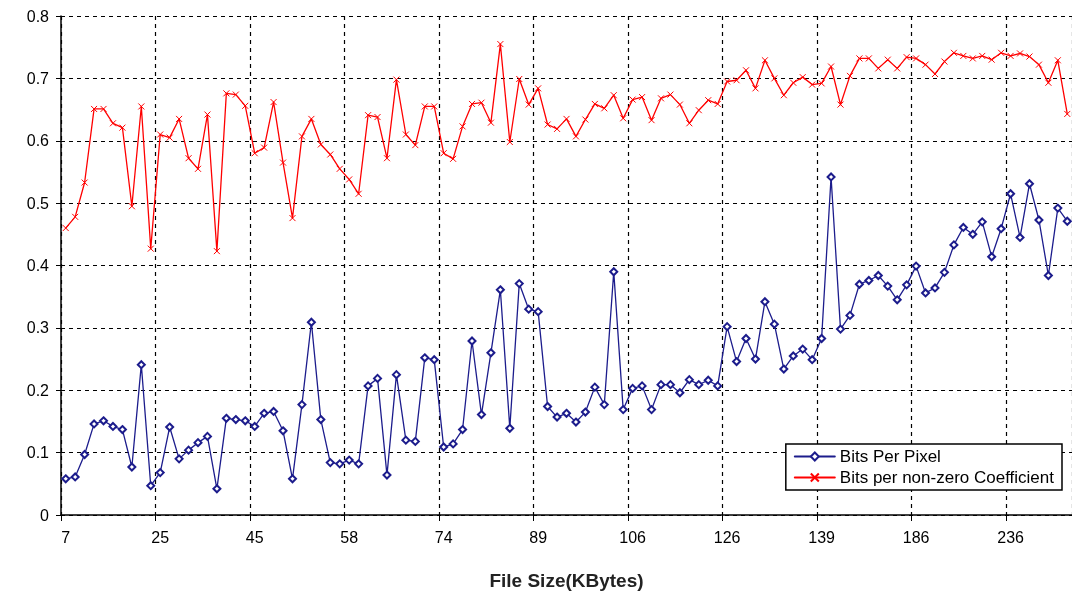 This screenshot has width=1072, height=602. I want to click on y-tick-label: 0.4, so click(38, 265).